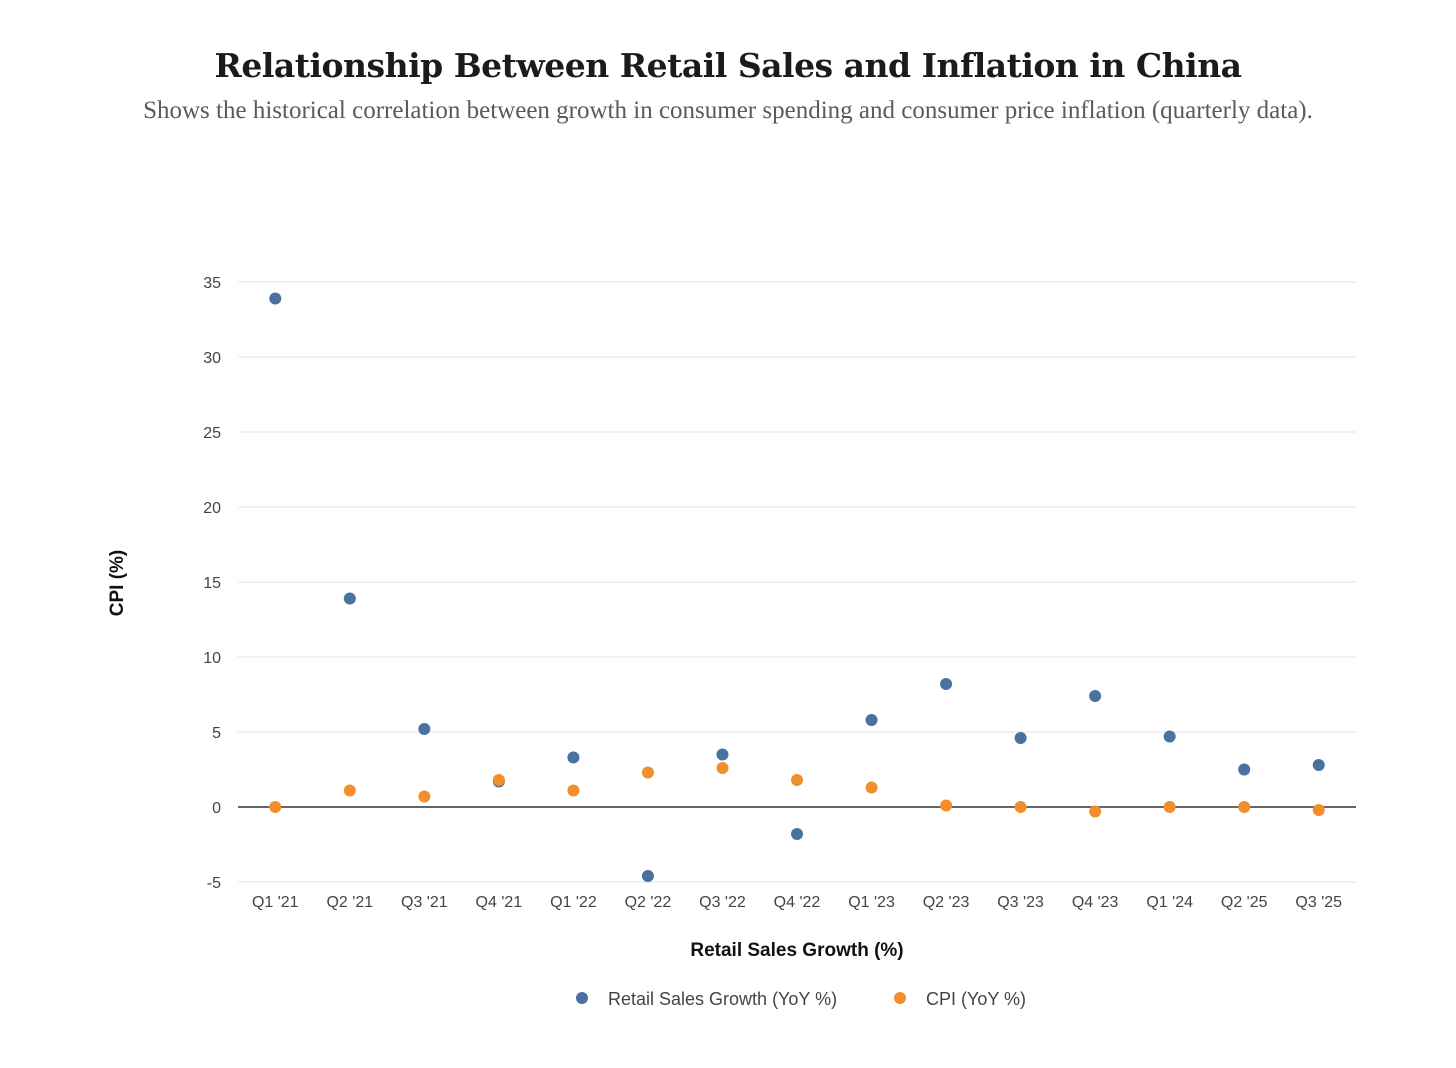 This screenshot has height=1068, width=1456. Describe the element at coordinates (1318, 902) in the screenshot. I see `x-tick-label: Q3 '25` at that location.